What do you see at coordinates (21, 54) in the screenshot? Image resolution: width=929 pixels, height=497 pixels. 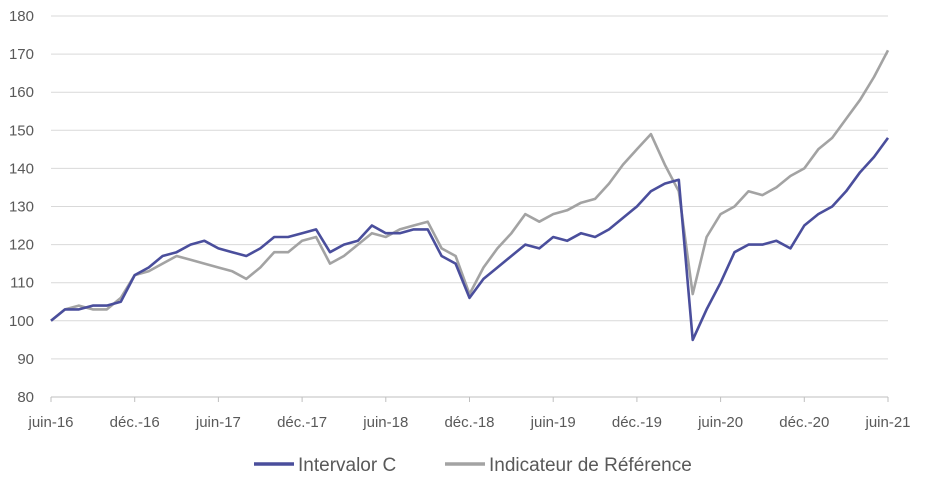 I see `y-tick-label: 170` at bounding box center [21, 54].